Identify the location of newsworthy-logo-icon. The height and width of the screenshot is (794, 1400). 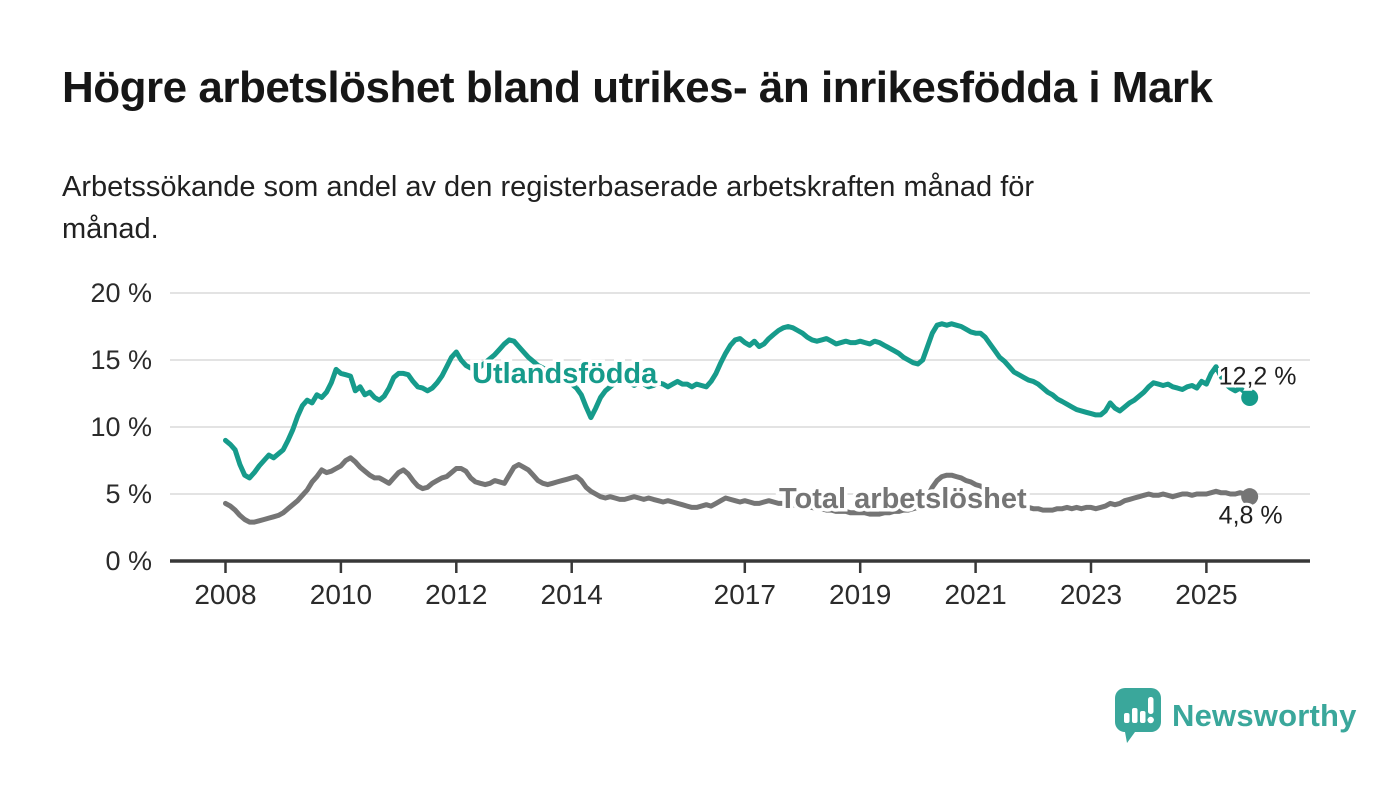
(1138, 715).